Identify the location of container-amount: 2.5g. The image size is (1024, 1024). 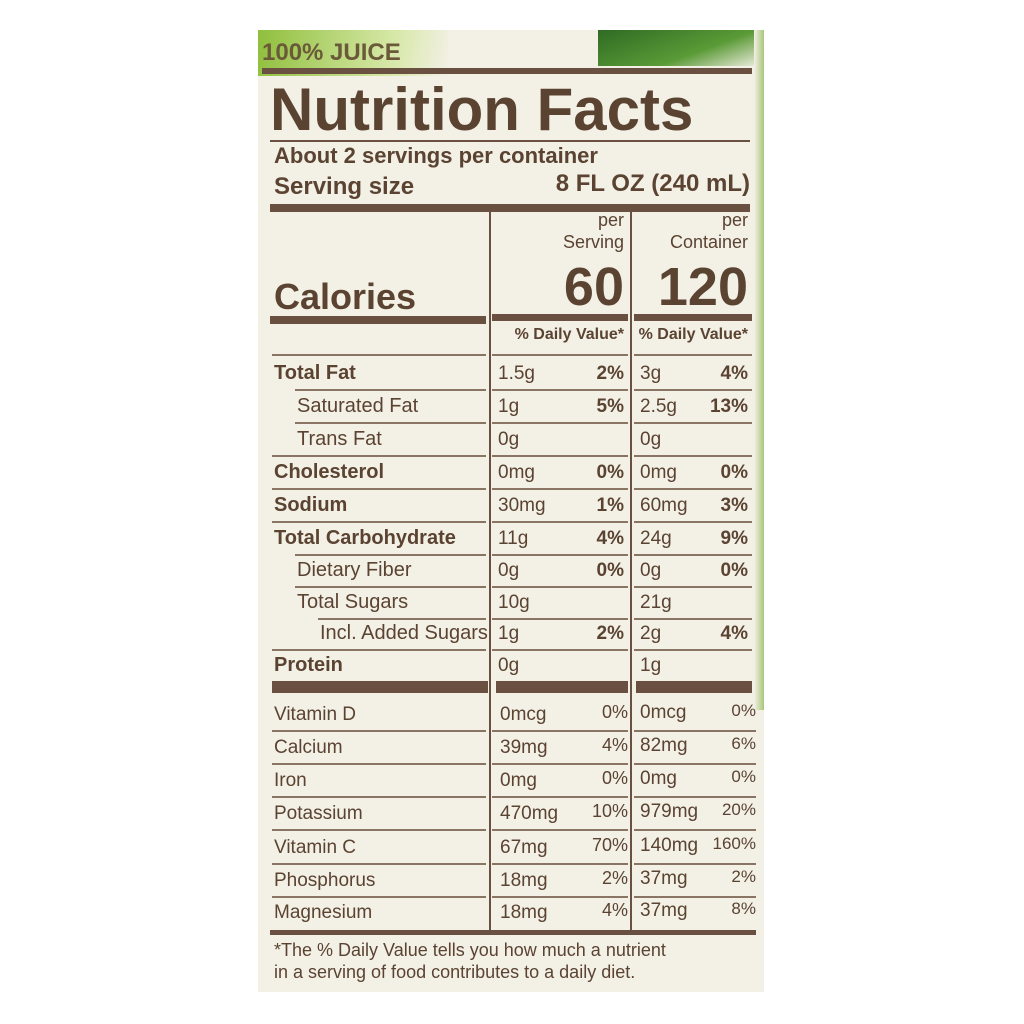
(658, 406).